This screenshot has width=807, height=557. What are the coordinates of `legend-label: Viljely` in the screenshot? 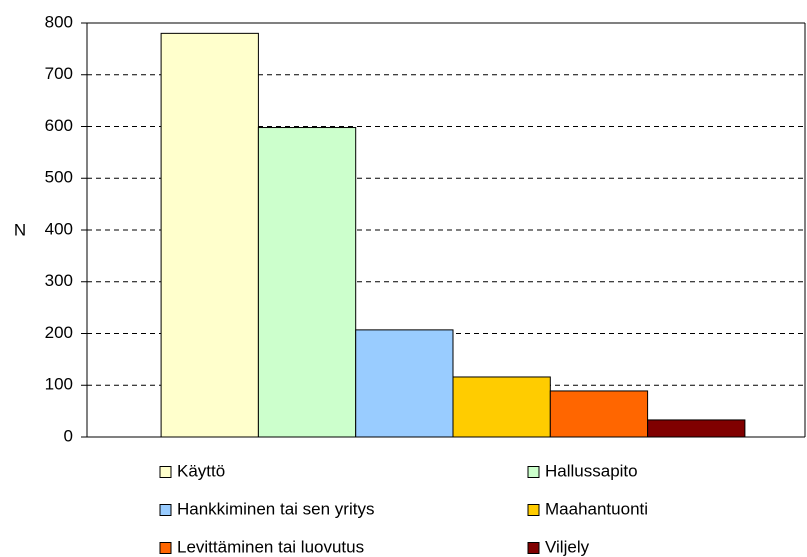 It's located at (567, 546).